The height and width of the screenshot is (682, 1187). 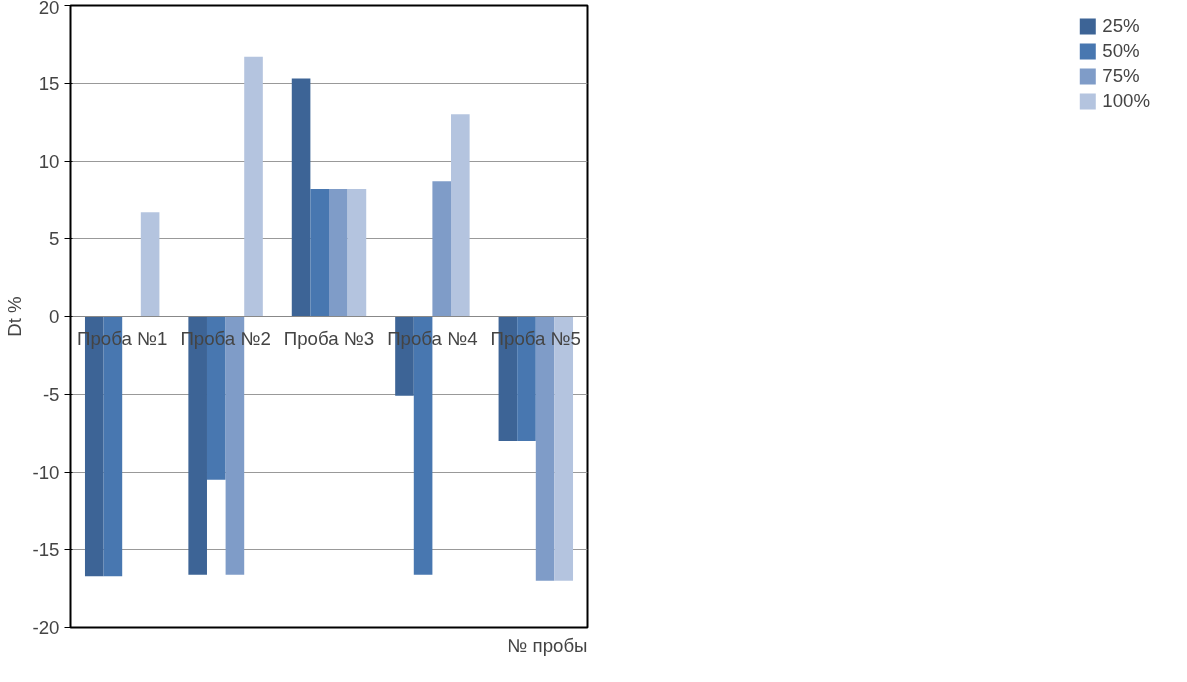 What do you see at coordinates (14, 316) in the screenshot?
I see `y-axis-title: Dt %` at bounding box center [14, 316].